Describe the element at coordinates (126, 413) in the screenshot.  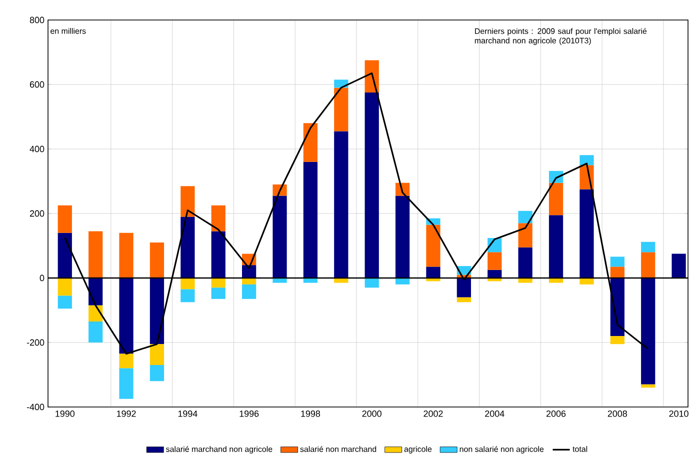
I see `x-tick-label: 1992` at that location.